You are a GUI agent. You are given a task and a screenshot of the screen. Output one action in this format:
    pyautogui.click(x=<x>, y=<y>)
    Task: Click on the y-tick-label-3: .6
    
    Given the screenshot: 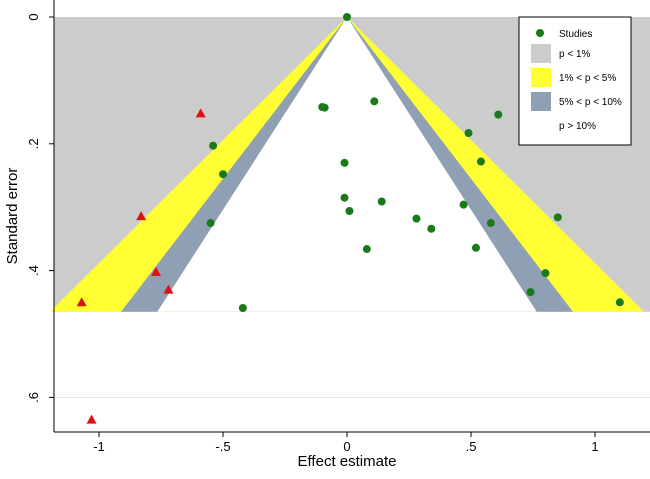 What is the action you would take?
    pyautogui.click(x=33, y=397)
    